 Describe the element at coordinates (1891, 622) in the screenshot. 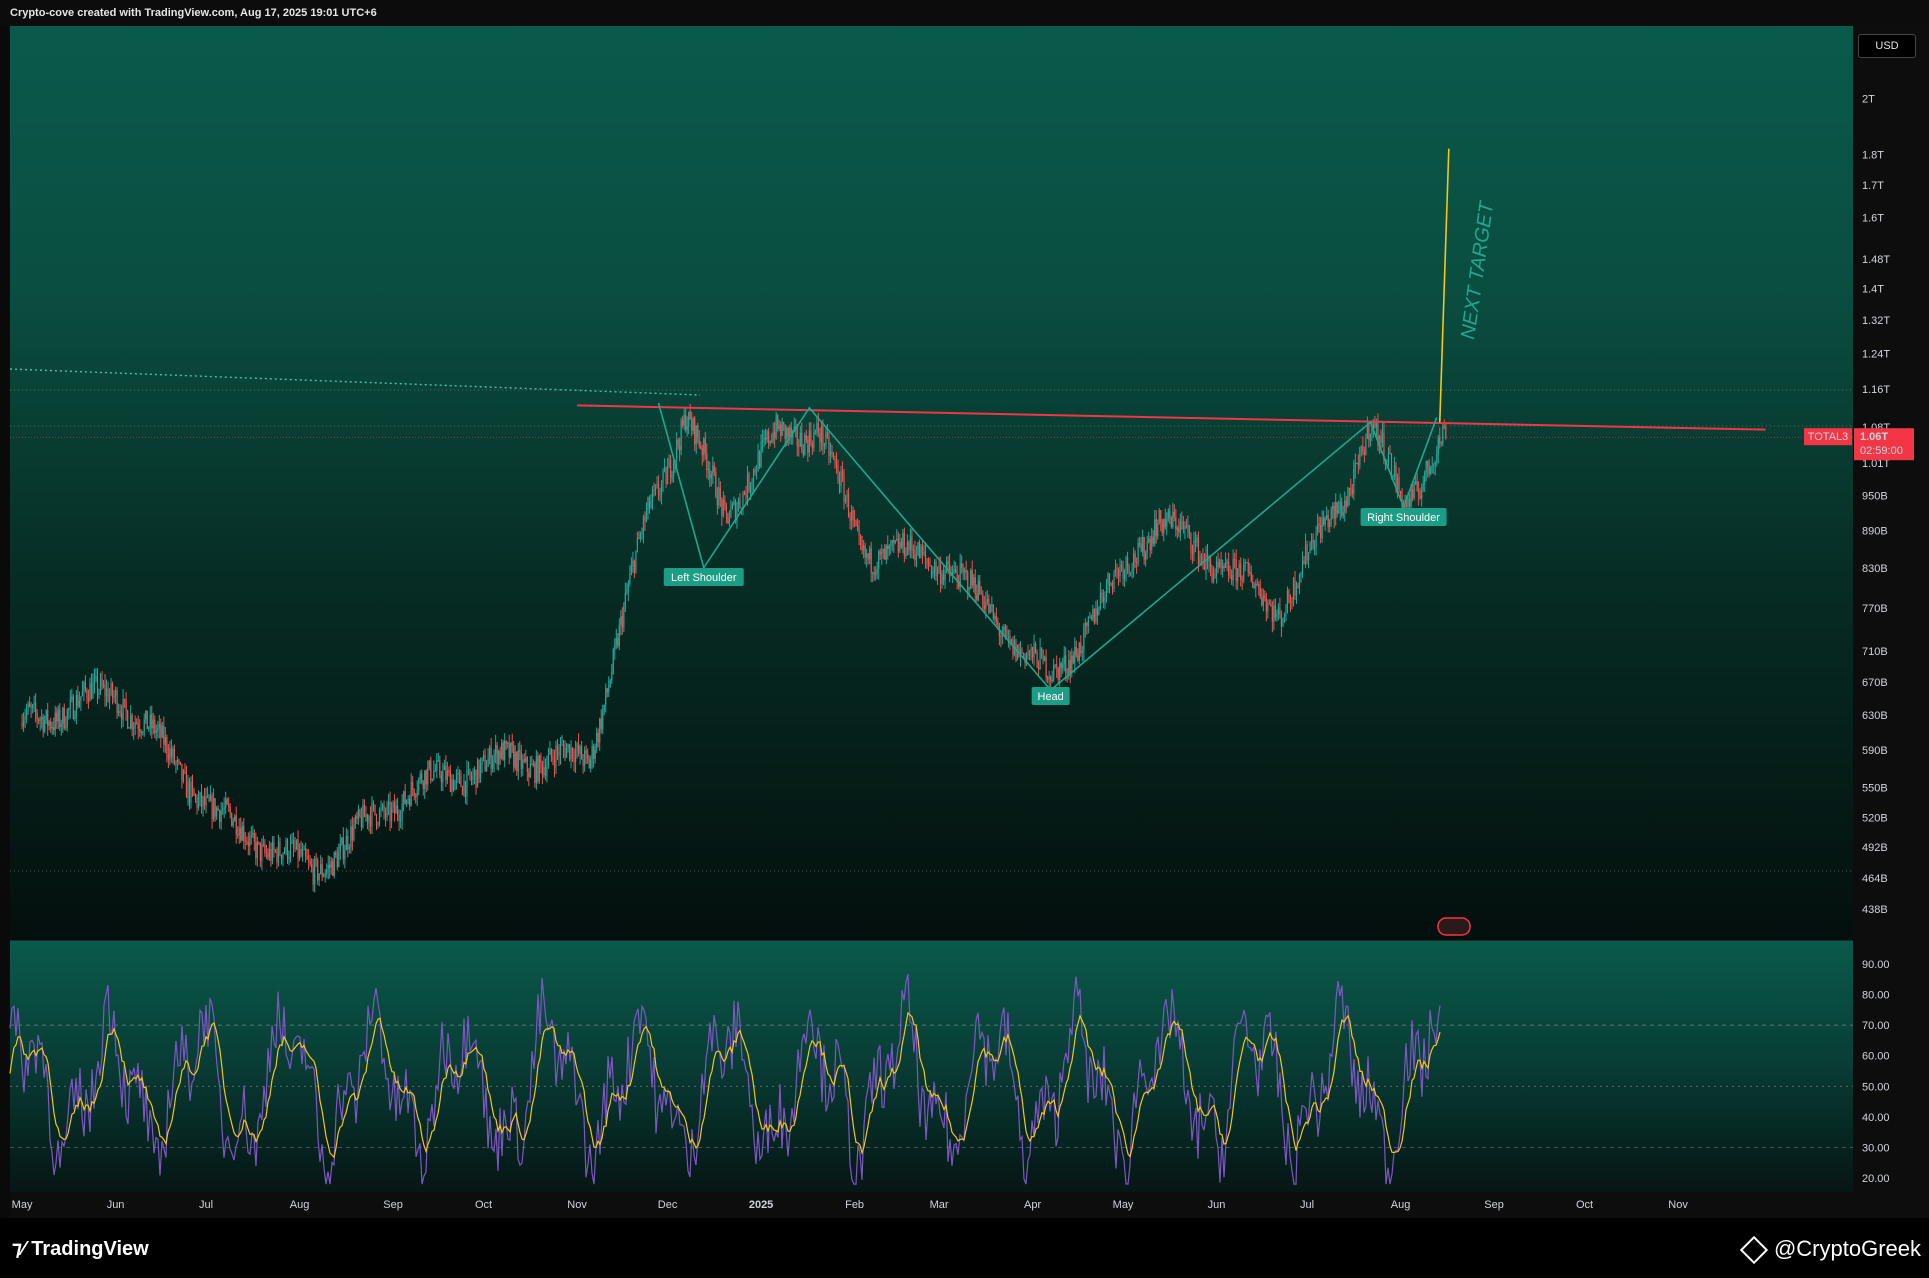

I see `price-axis` at that location.